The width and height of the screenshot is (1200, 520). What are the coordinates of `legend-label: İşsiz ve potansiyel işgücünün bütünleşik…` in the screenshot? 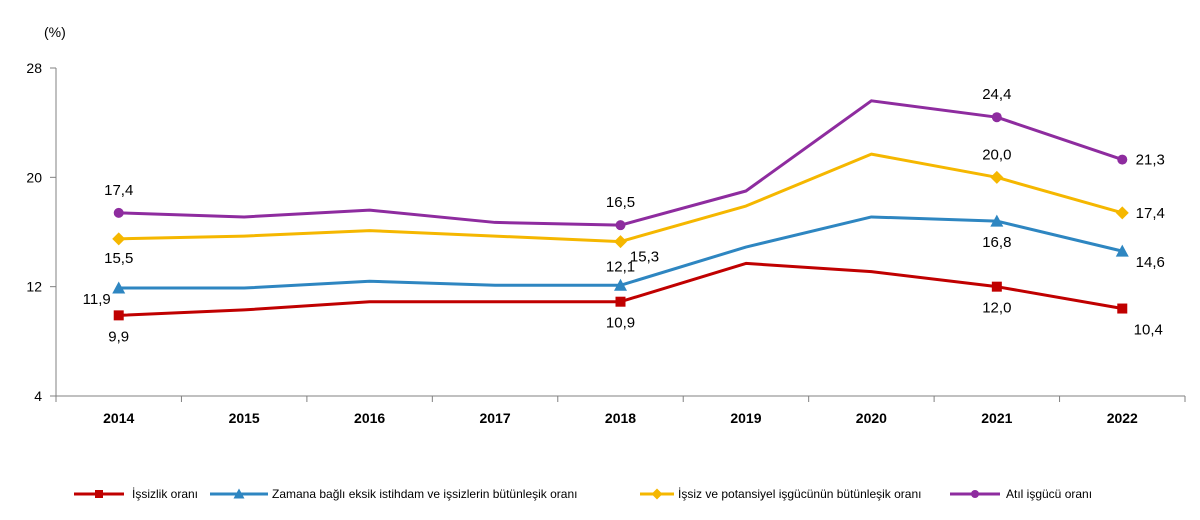 It's located at (799, 494).